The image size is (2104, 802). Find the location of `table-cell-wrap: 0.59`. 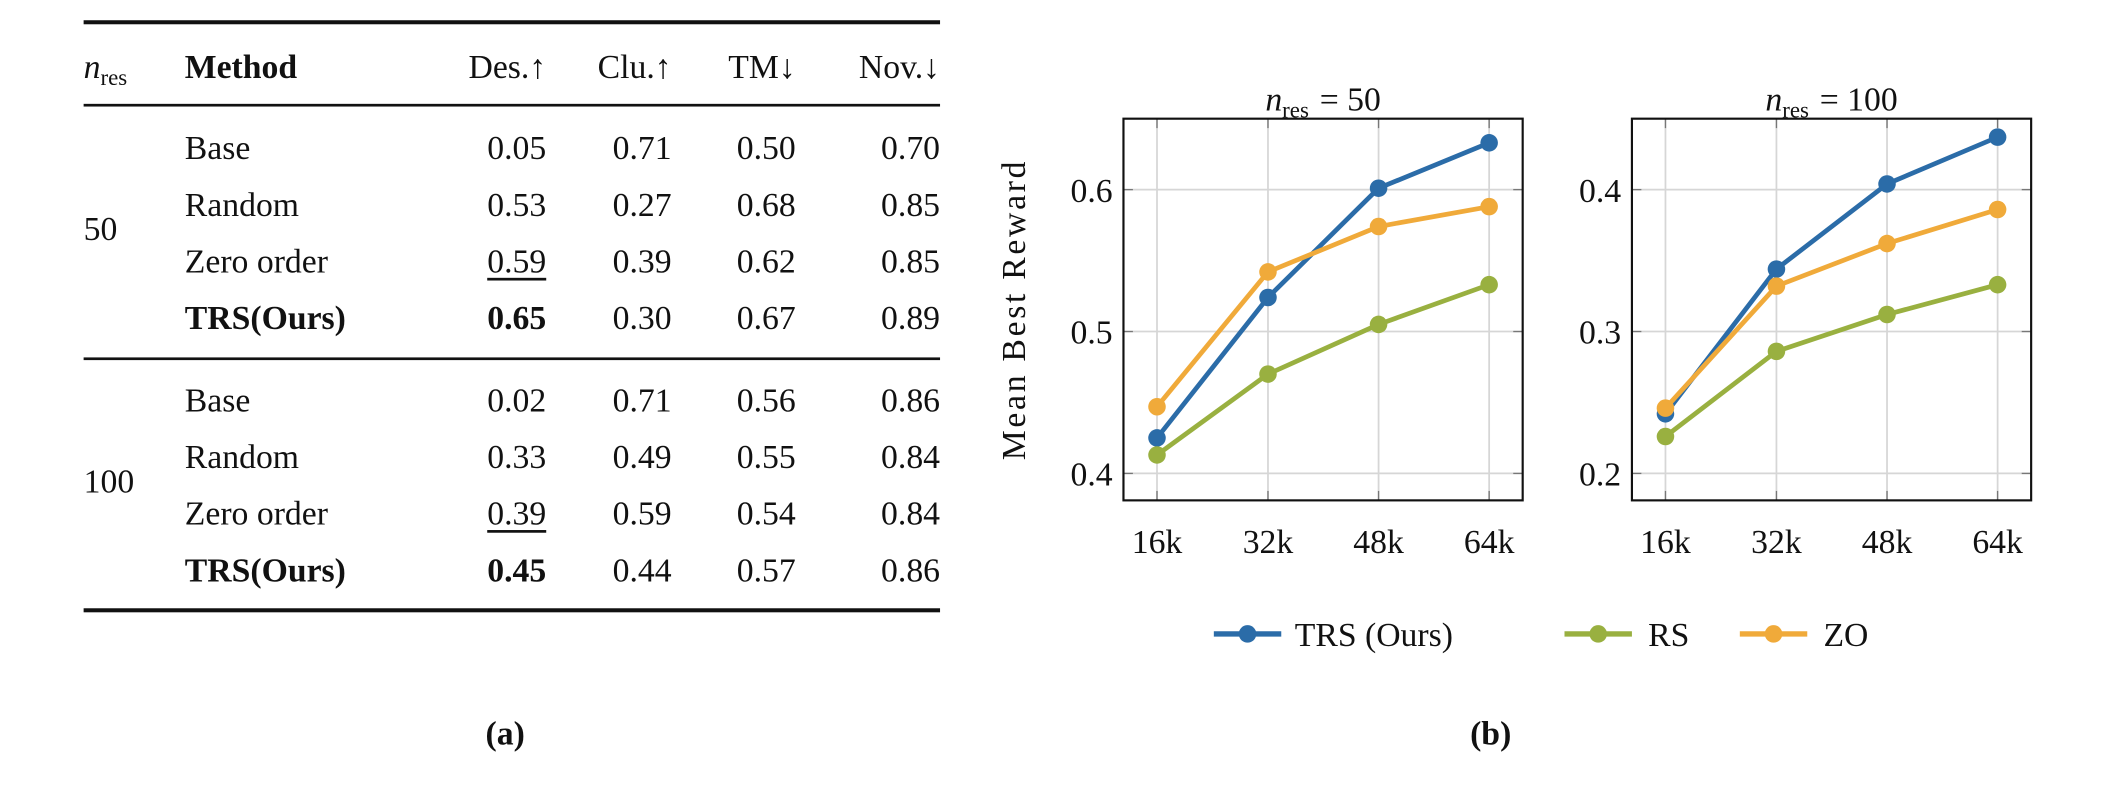

table-cell-wrap: 0.59 is located at coordinates (492, 263).